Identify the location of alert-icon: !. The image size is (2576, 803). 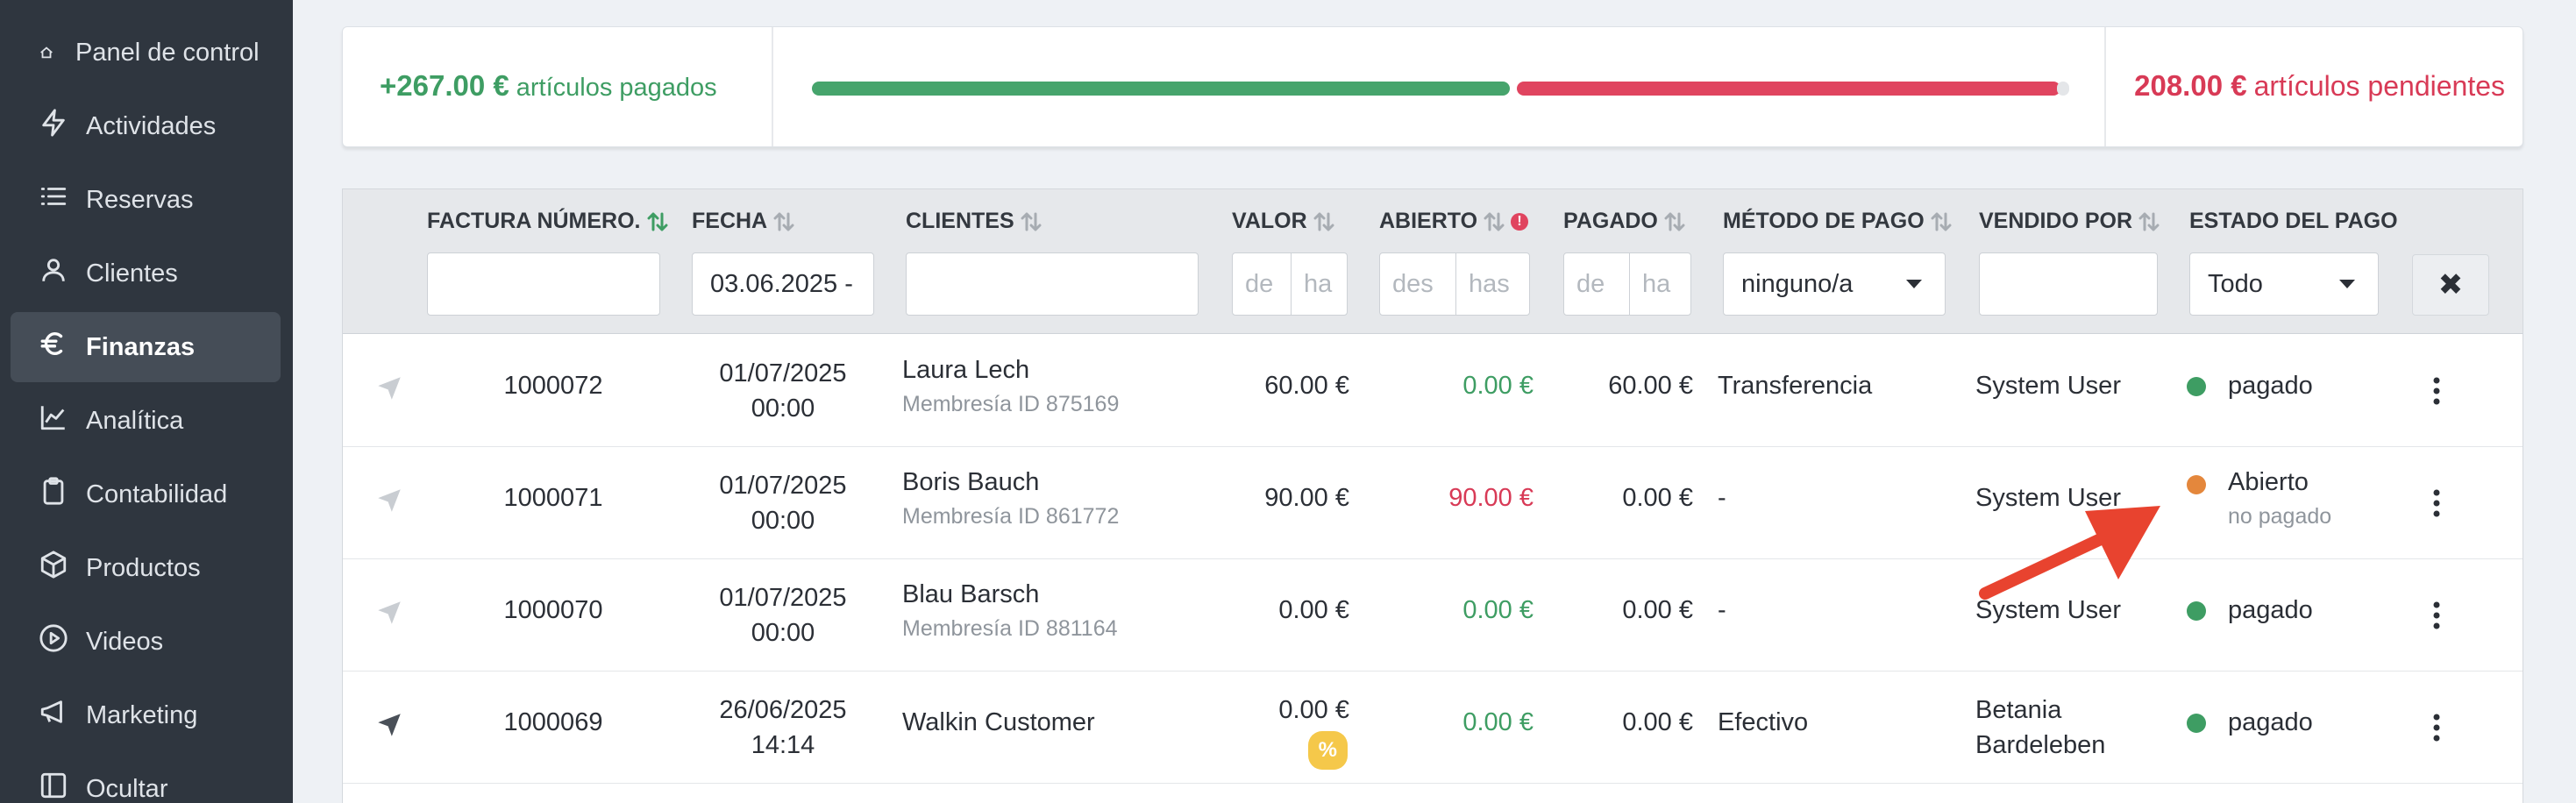
(1520, 221).